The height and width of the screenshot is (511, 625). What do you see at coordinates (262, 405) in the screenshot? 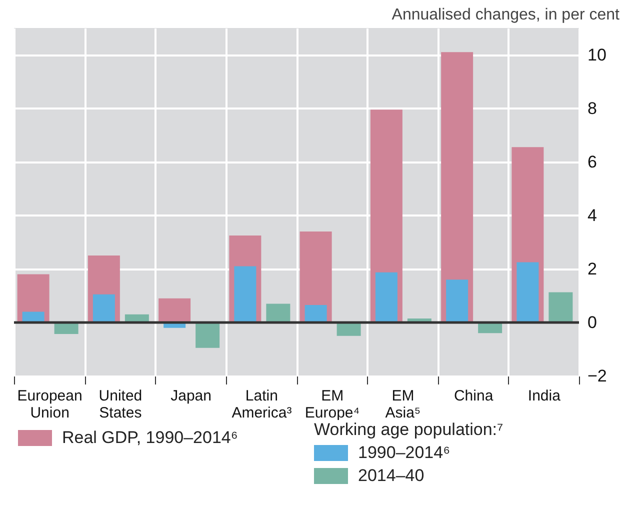
I see `x-tick-label: Latin America³` at bounding box center [262, 405].